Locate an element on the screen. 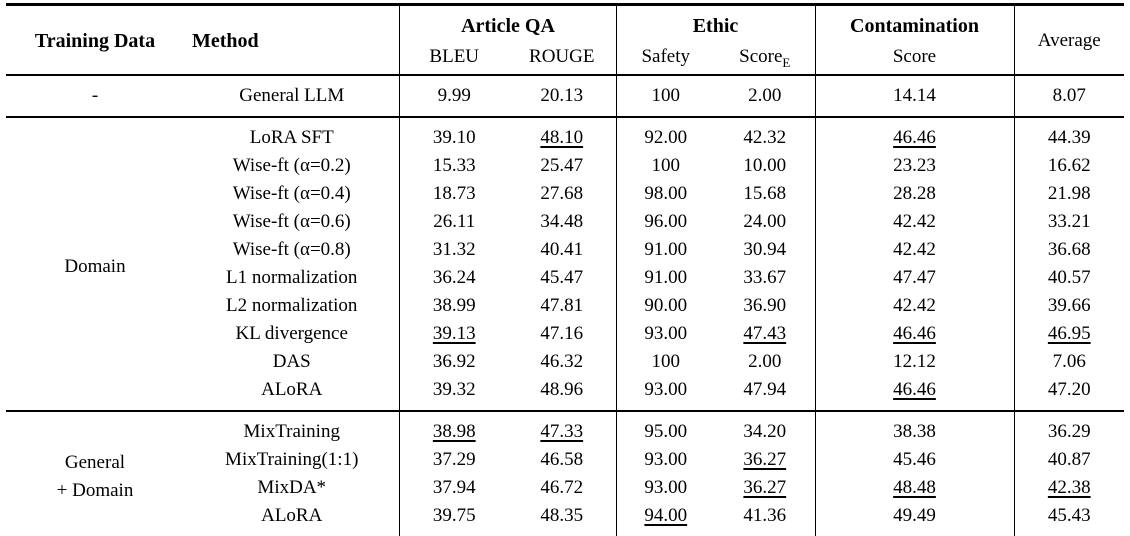 The image size is (1130, 536). value-cell: 39.10 is located at coordinates (453, 134).